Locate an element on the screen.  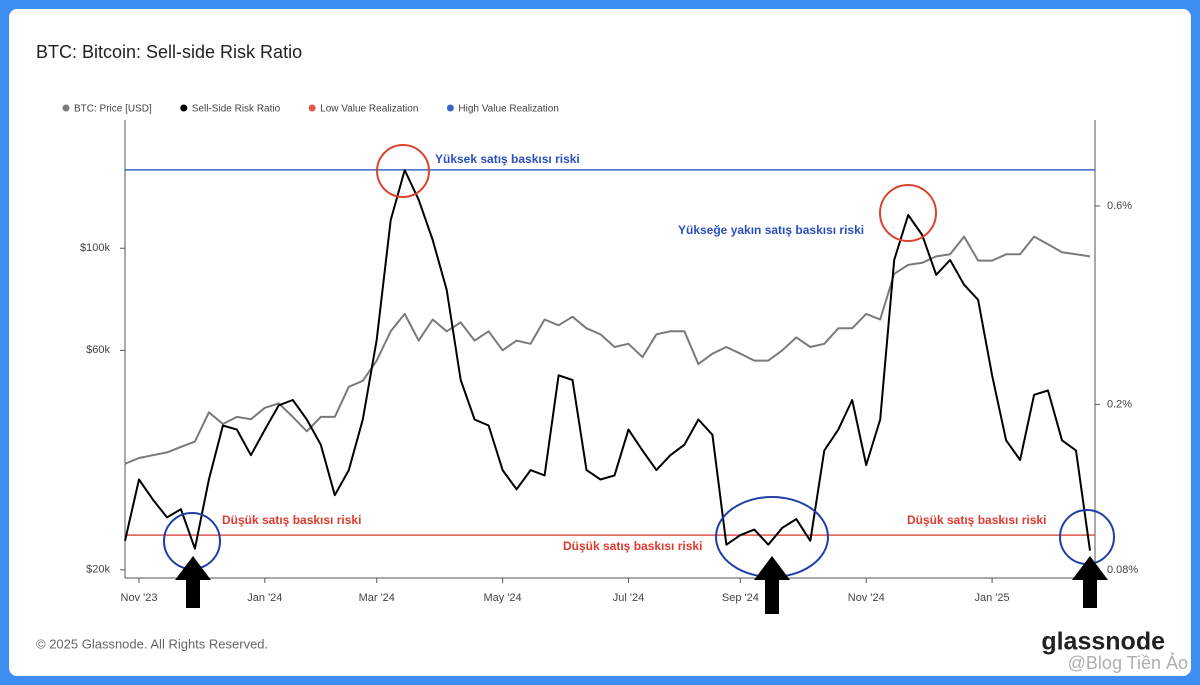
y2-tick-label: 0.2% is located at coordinates (1119, 404).